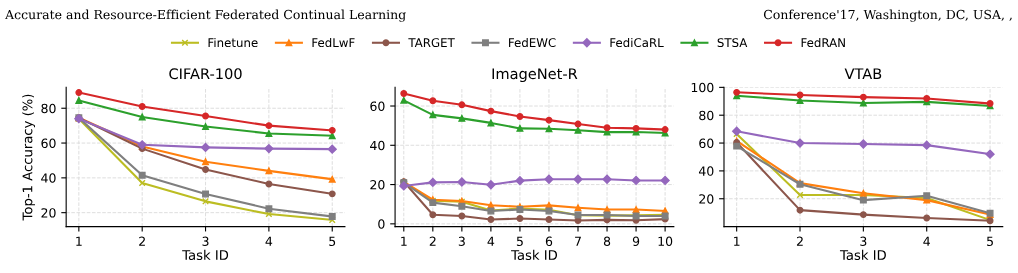 Image resolution: width=1018 pixels, height=273 pixels. What do you see at coordinates (549, 241) in the screenshot?
I see `x-tick-label: 6` at bounding box center [549, 241].